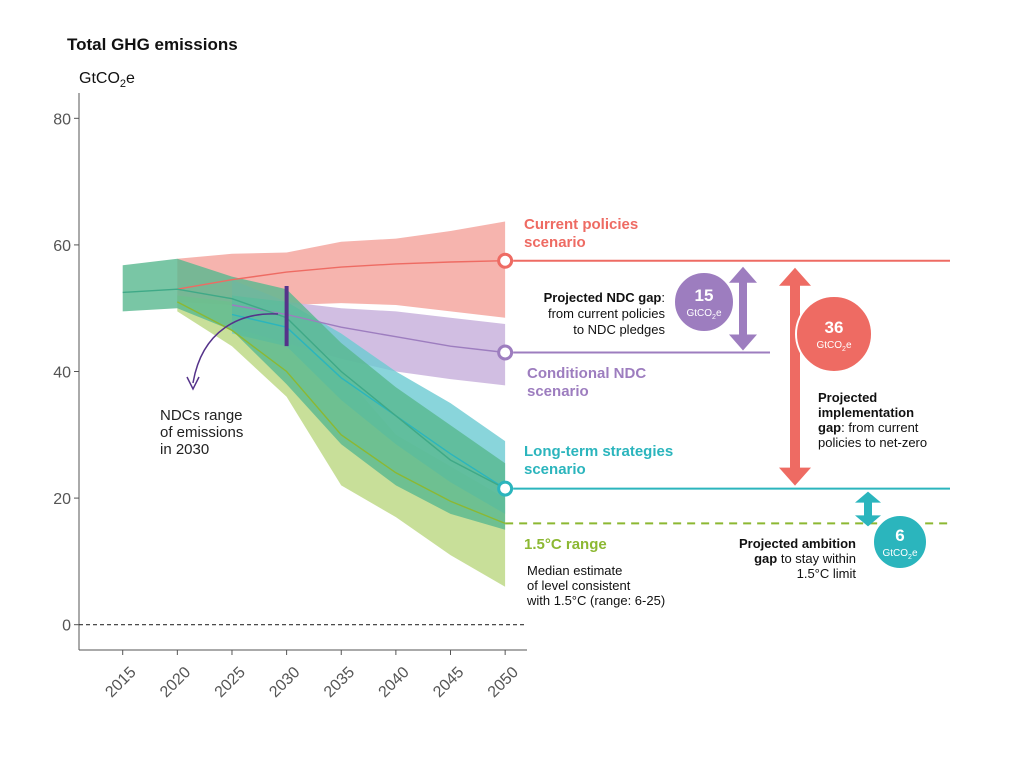 The width and height of the screenshot is (1024, 768). What do you see at coordinates (868, 427) in the screenshot?
I see `implementation-gap-description: gap: from current` at bounding box center [868, 427].